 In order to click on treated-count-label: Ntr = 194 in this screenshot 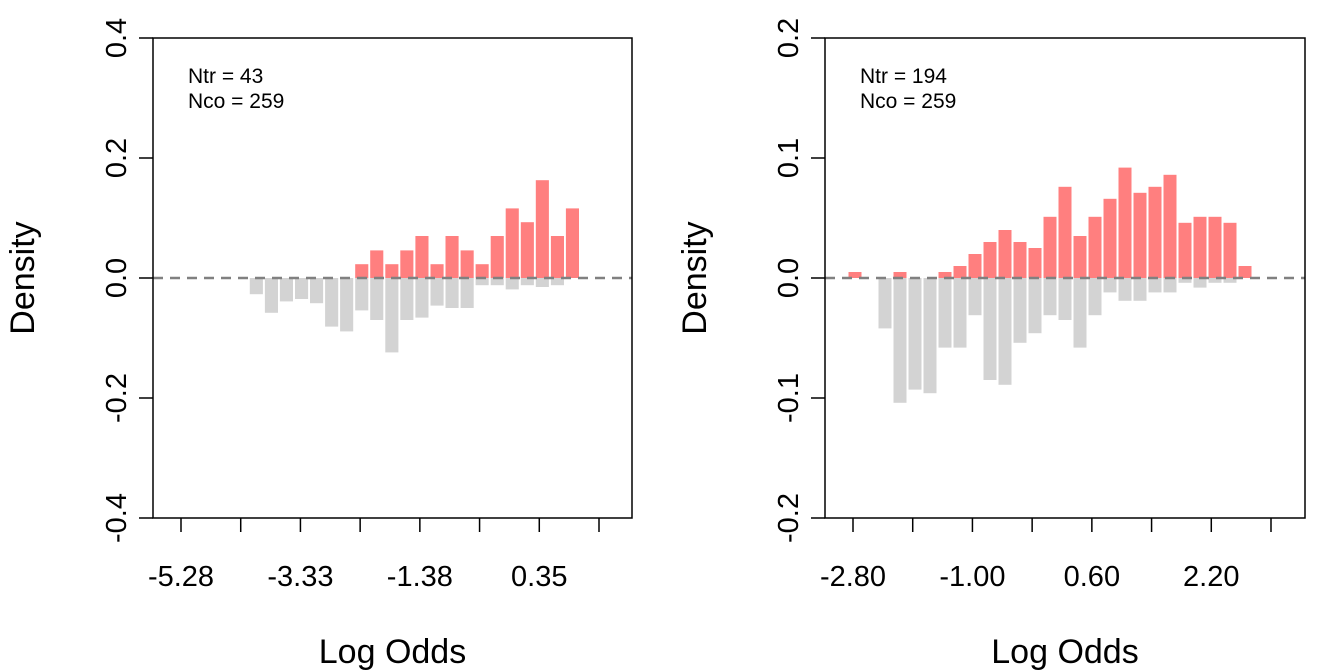, I will do `click(903, 76)`.